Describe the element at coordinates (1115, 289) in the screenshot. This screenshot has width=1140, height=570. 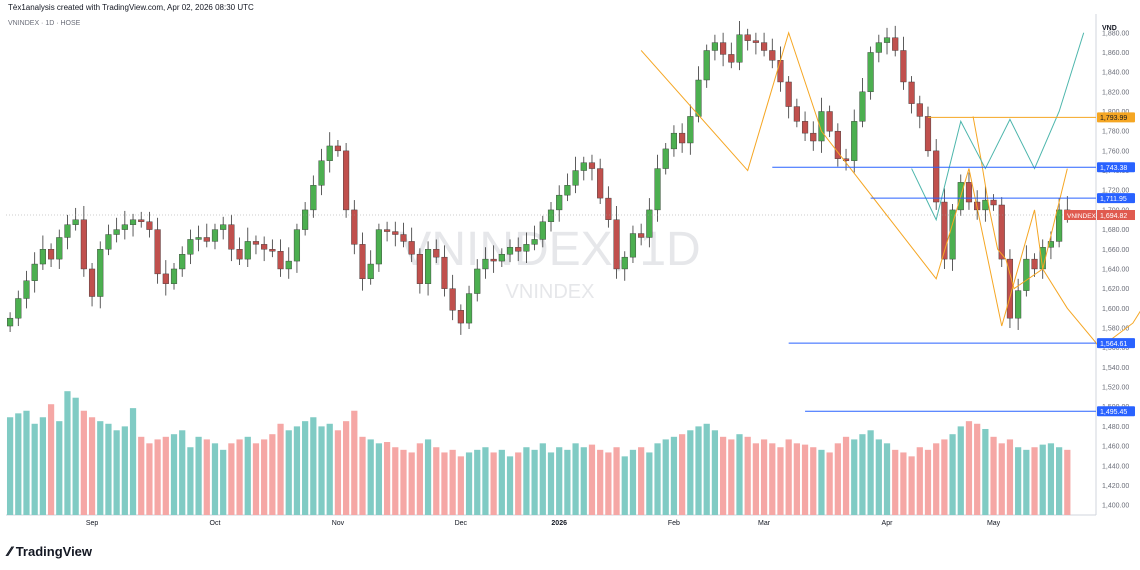
I see `y-tick-label: 1,620.00` at that location.